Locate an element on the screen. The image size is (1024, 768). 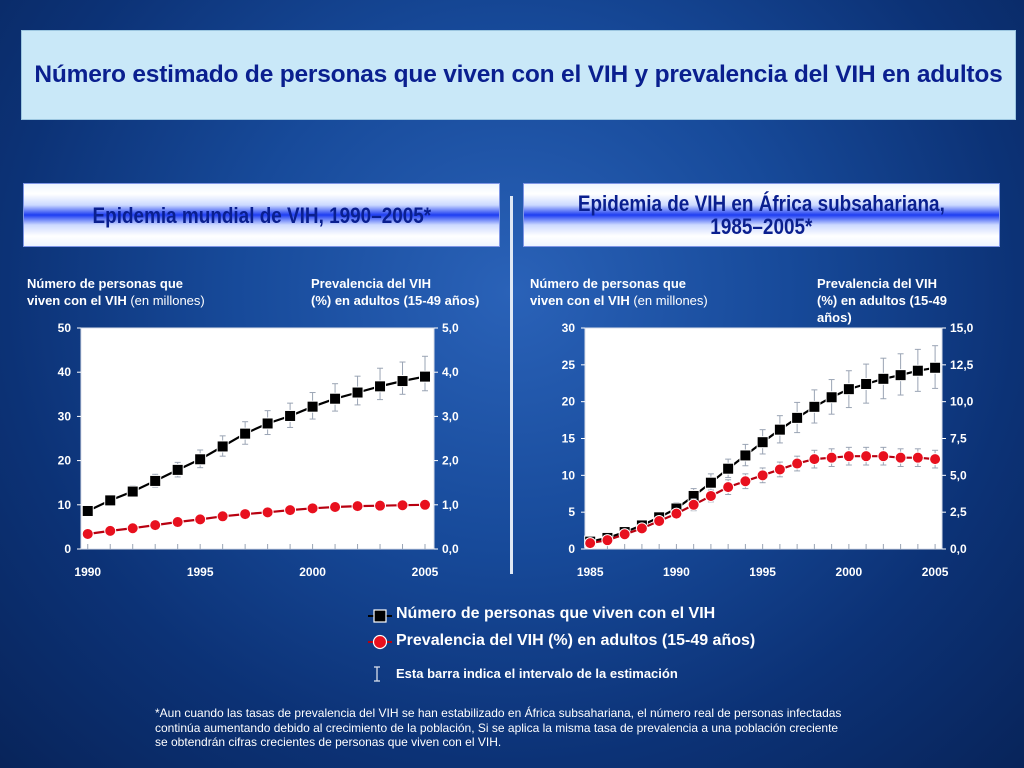
left-y-right-tick-label: 0,0 is located at coordinates (450, 549).